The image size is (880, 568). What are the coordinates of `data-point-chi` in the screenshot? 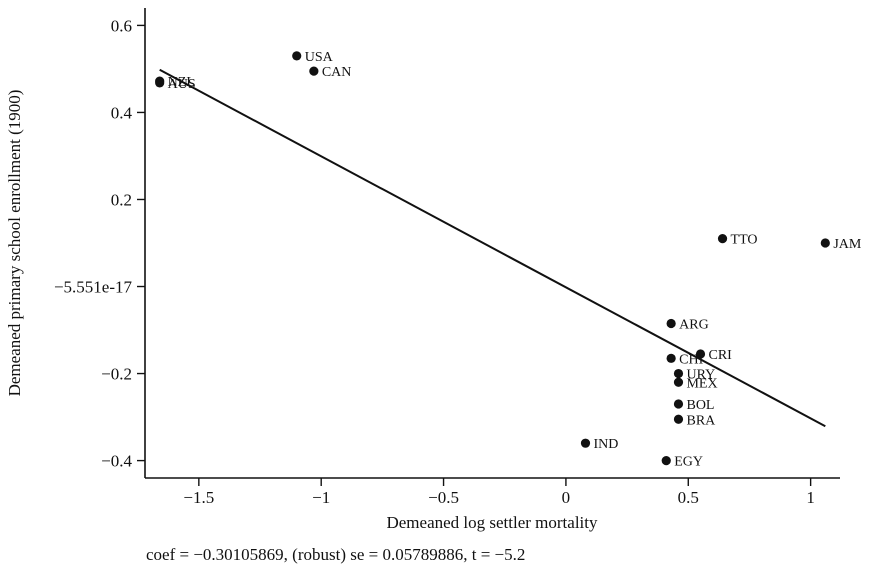 It's located at (671, 358).